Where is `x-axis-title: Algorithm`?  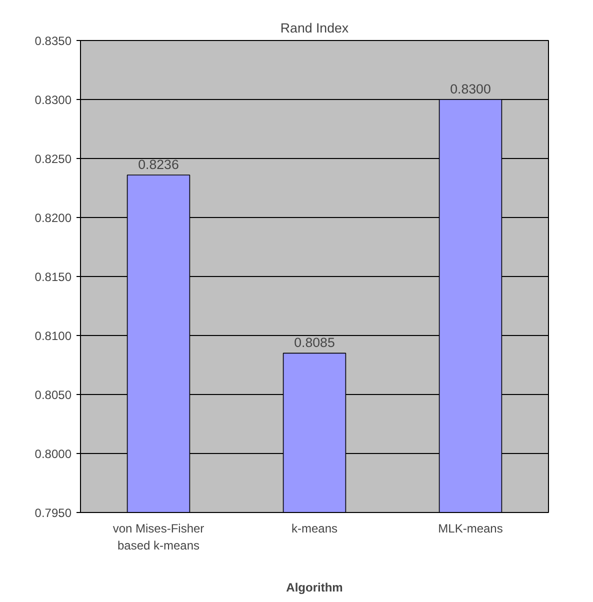
x-axis-title: Algorithm is located at coordinates (314, 587).